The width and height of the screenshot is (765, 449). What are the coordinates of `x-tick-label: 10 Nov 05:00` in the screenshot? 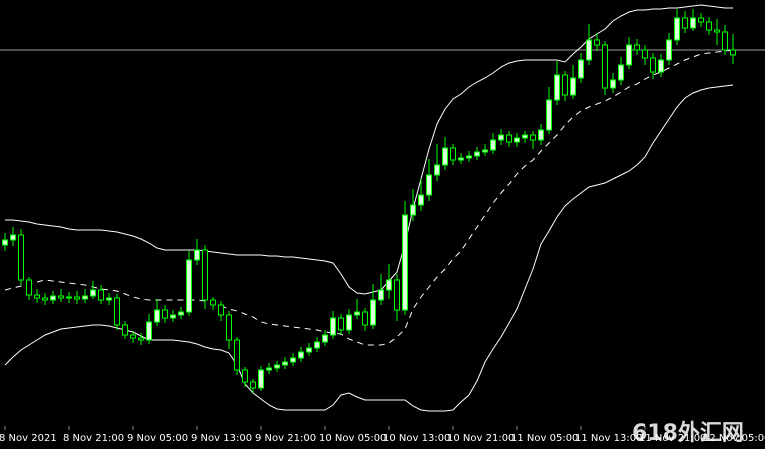 It's located at (352, 438).